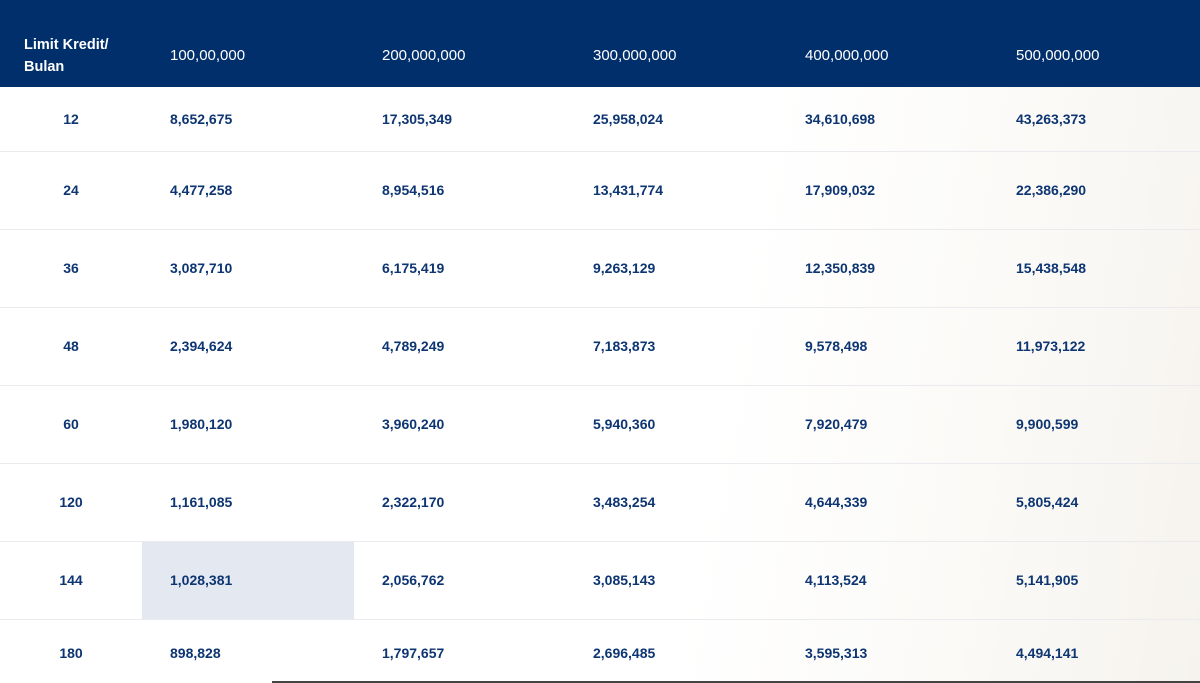  I want to click on table-caption-strip, so click(600, 12).